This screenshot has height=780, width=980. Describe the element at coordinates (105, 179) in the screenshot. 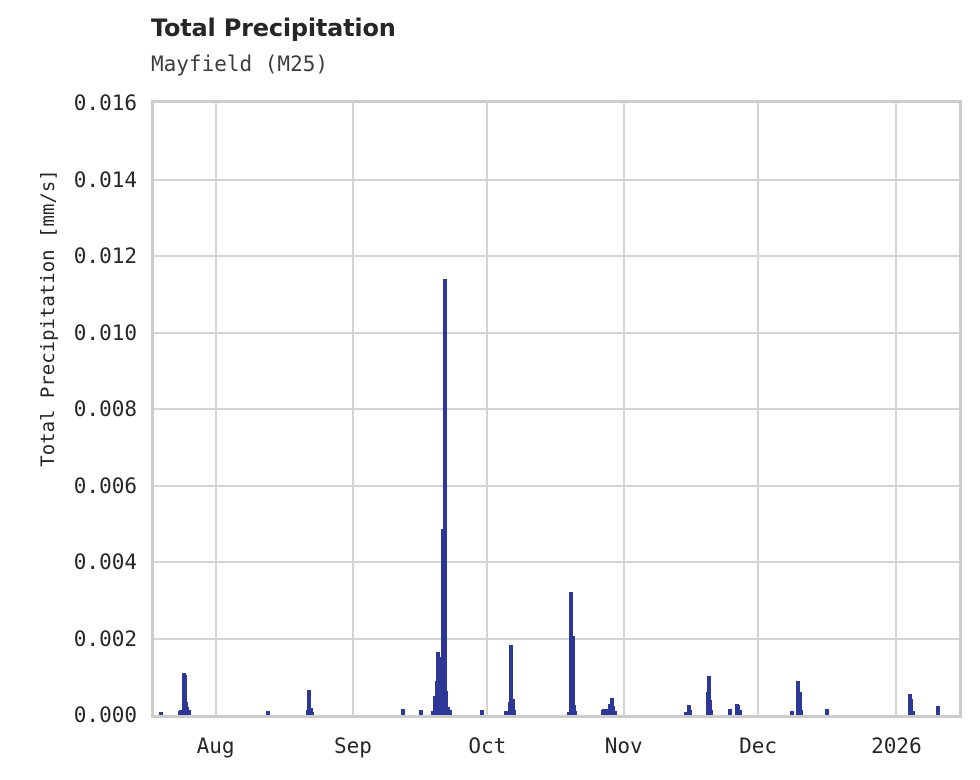

I see `y-axis-tick-label: 0.014` at that location.